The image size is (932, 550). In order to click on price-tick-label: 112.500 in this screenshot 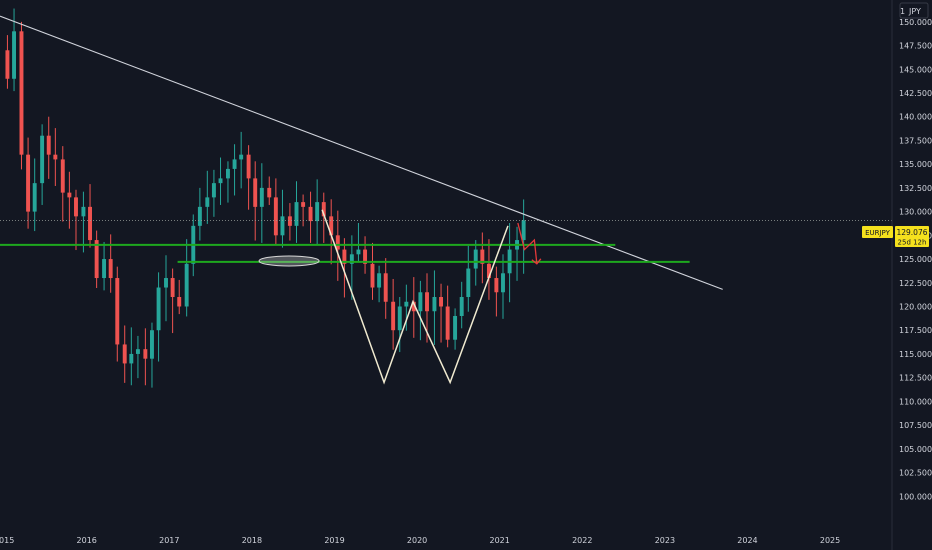, I will do `click(915, 378)`.